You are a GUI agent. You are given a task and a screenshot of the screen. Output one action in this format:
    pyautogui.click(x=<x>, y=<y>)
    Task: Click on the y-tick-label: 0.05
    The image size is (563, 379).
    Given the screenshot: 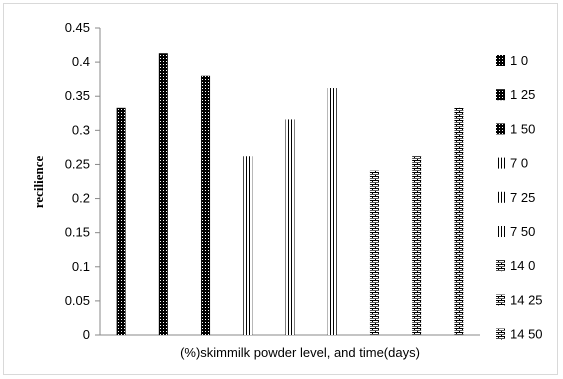 What is the action you would take?
    pyautogui.click(x=77, y=300)
    